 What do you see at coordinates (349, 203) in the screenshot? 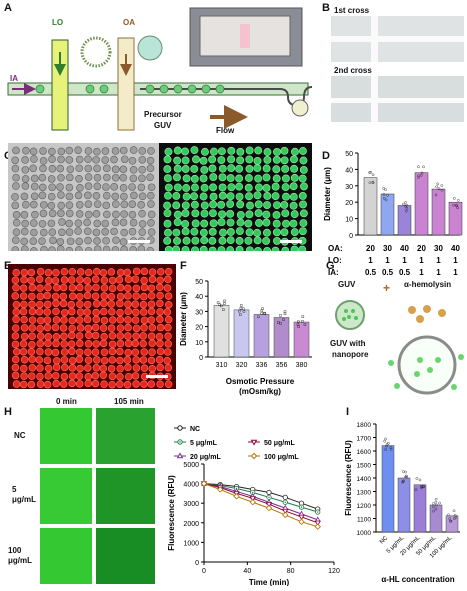
I see `y-tick-label: 20` at bounding box center [349, 203].